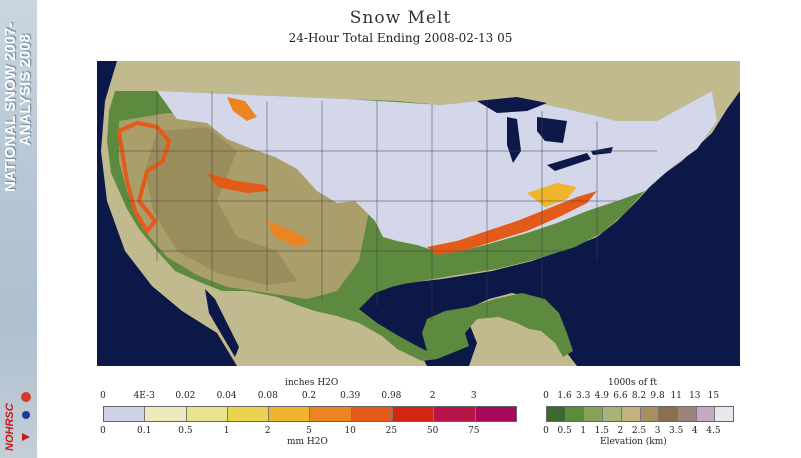 The width and height of the screenshot is (801, 458). I want to click on melt_legend-bottom-tick: 50, so click(432, 431).